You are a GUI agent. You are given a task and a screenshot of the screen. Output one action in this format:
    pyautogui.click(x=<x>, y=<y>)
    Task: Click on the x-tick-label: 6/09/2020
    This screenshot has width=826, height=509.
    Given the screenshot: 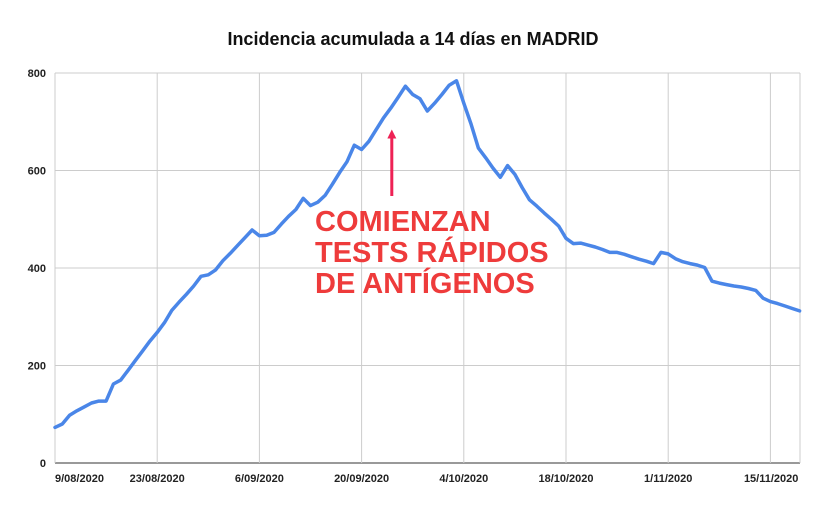 What is the action you would take?
    pyautogui.click(x=259, y=479)
    